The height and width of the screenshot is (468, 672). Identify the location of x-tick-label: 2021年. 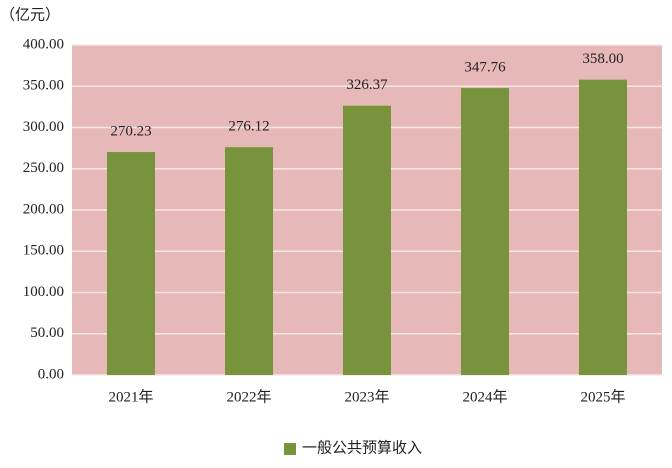
(130, 396).